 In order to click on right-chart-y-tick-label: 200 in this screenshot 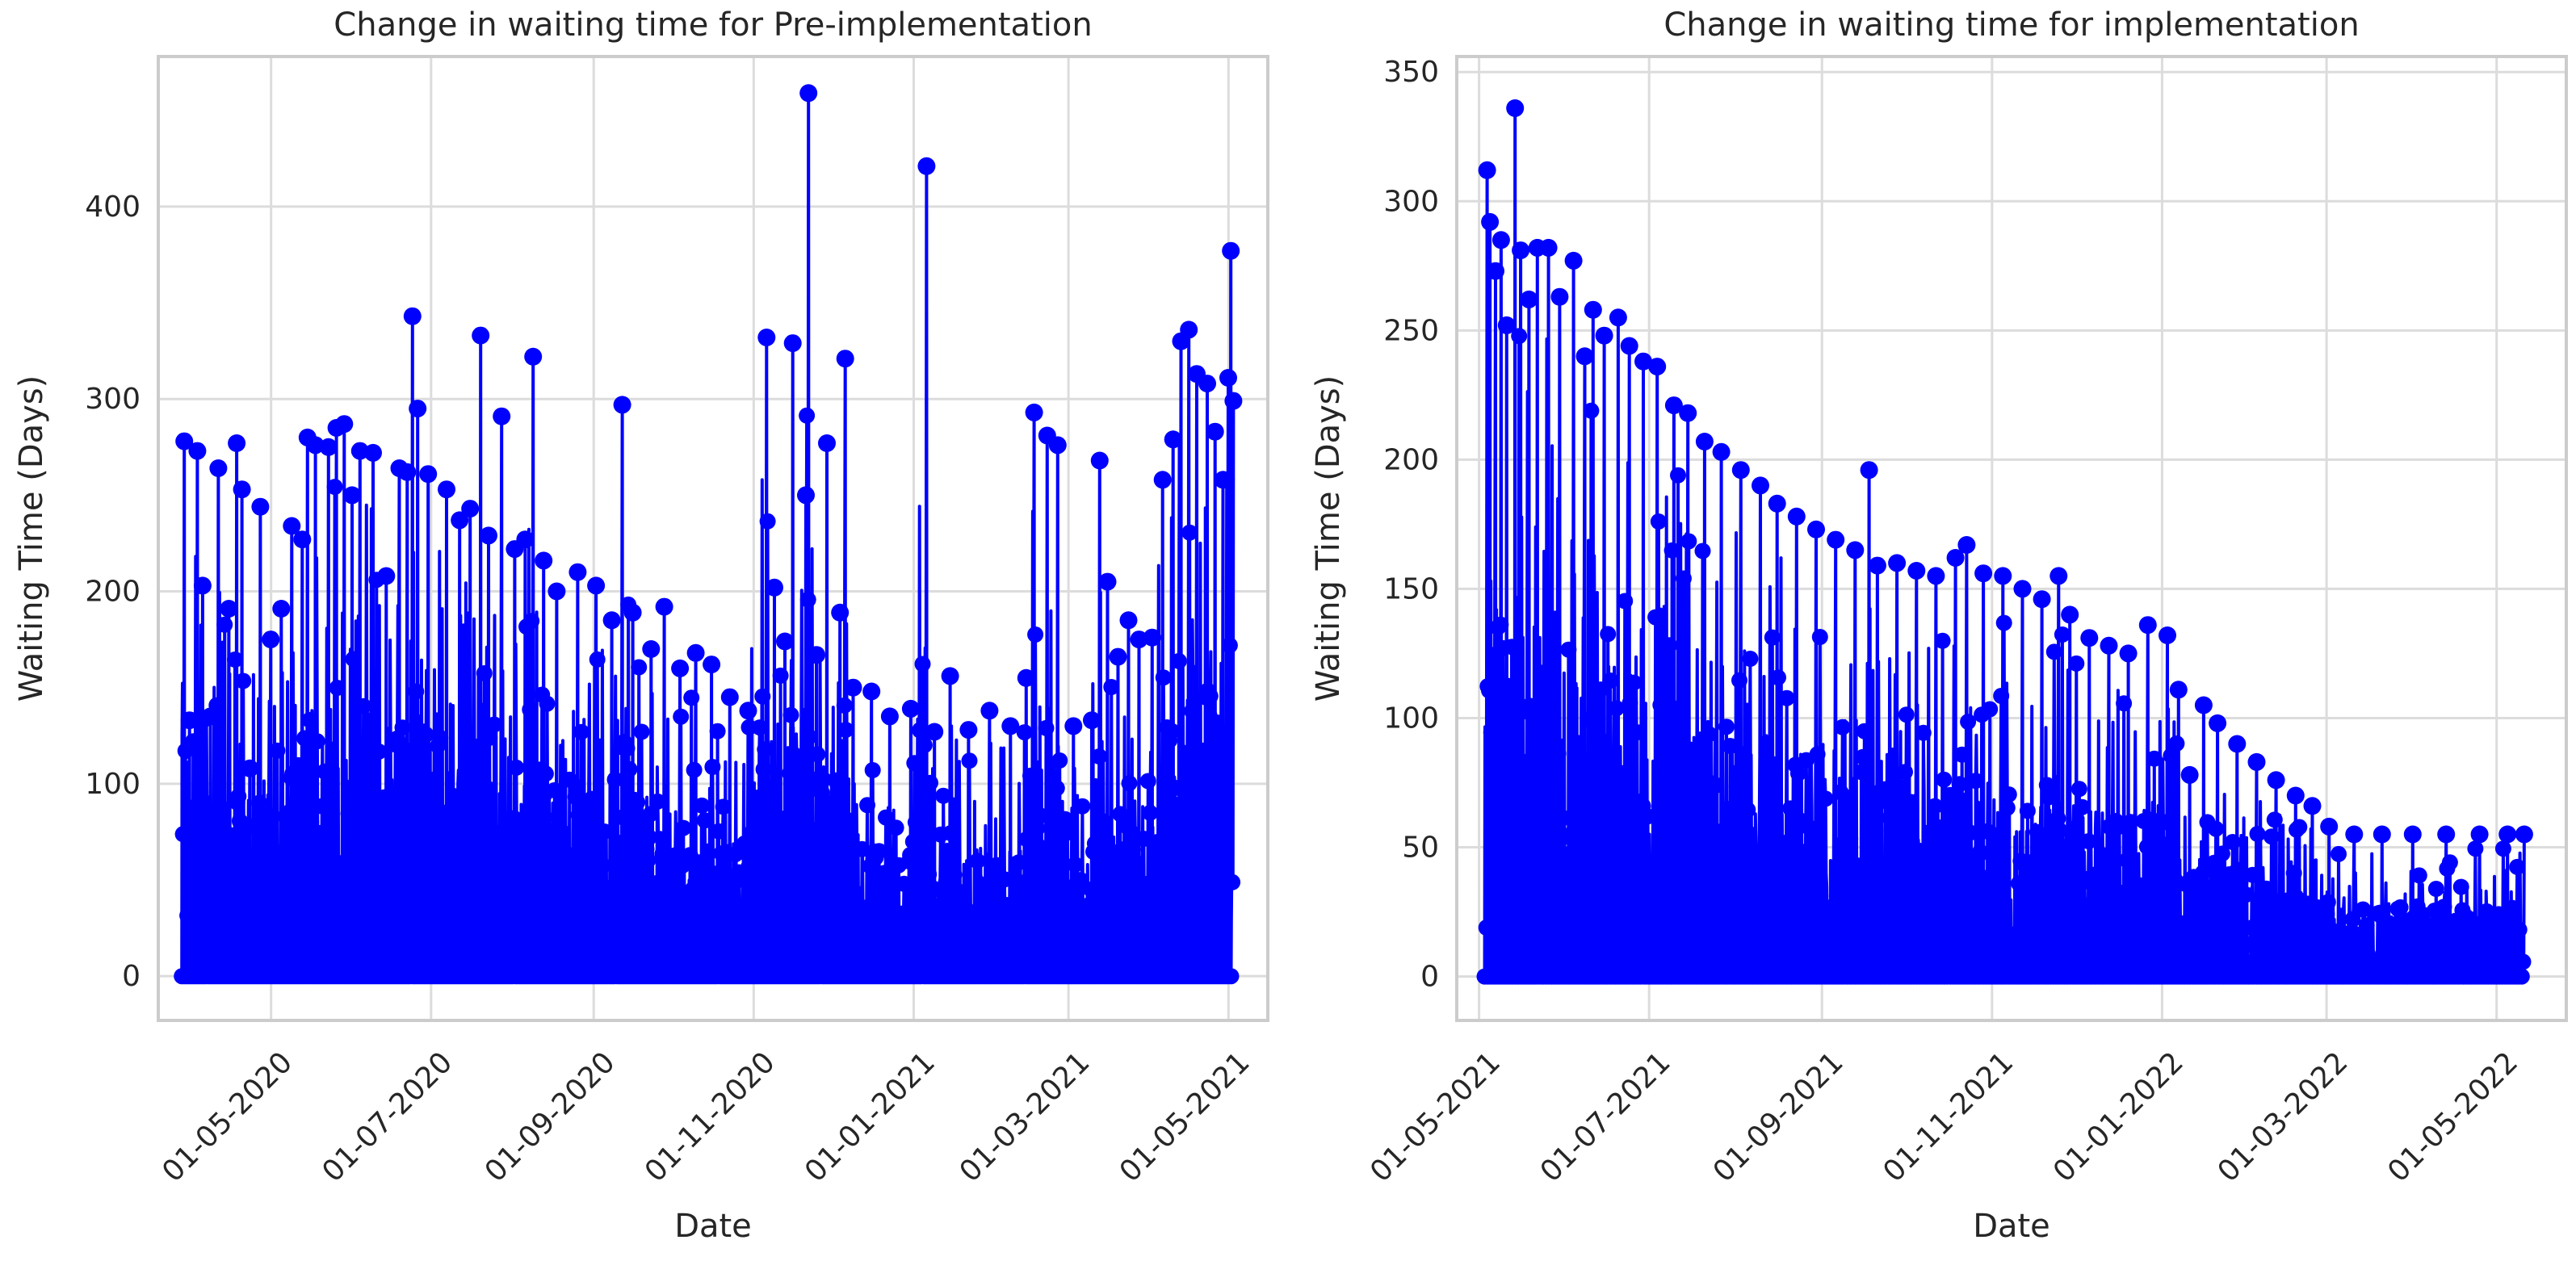, I will do `click(1411, 459)`.